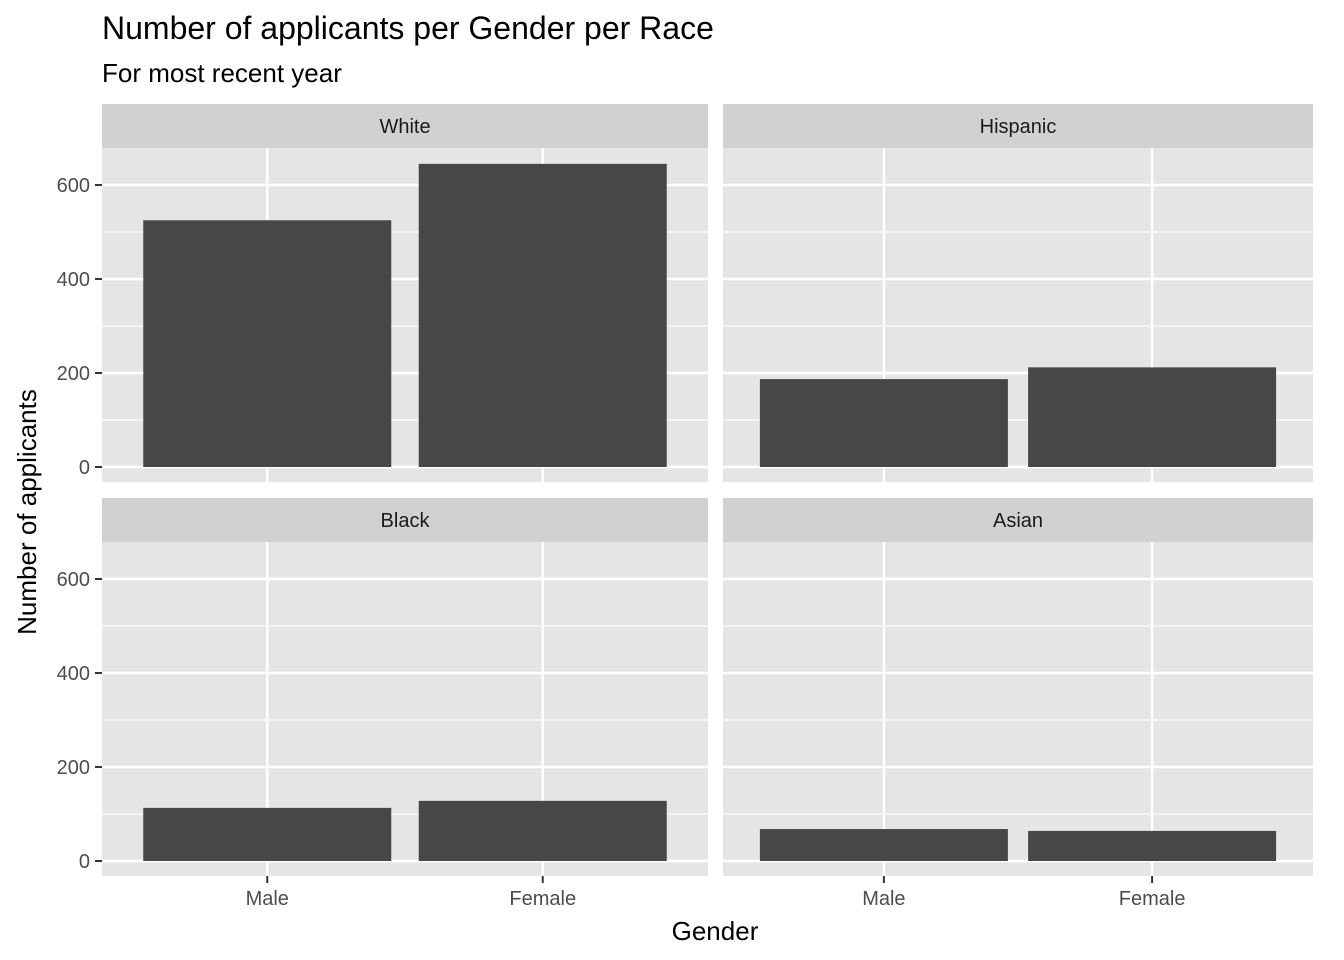 The image size is (1344, 960). Describe the element at coordinates (408, 28) in the screenshot. I see `chart-title: Number of applicants per Gender per Race` at that location.